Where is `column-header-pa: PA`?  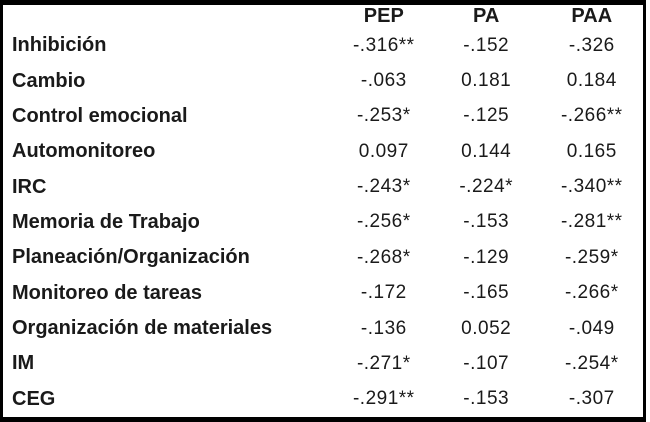 column-header-pa: PA is located at coordinates (486, 16).